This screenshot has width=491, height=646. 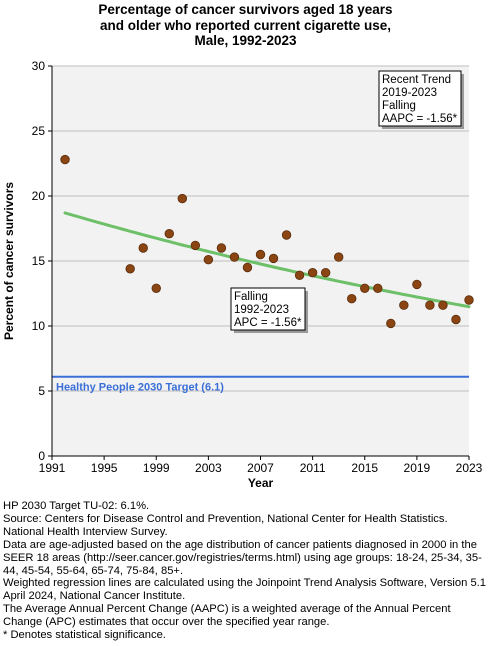 What do you see at coordinates (260, 468) in the screenshot?
I see `x-tick-label: 2007` at bounding box center [260, 468].